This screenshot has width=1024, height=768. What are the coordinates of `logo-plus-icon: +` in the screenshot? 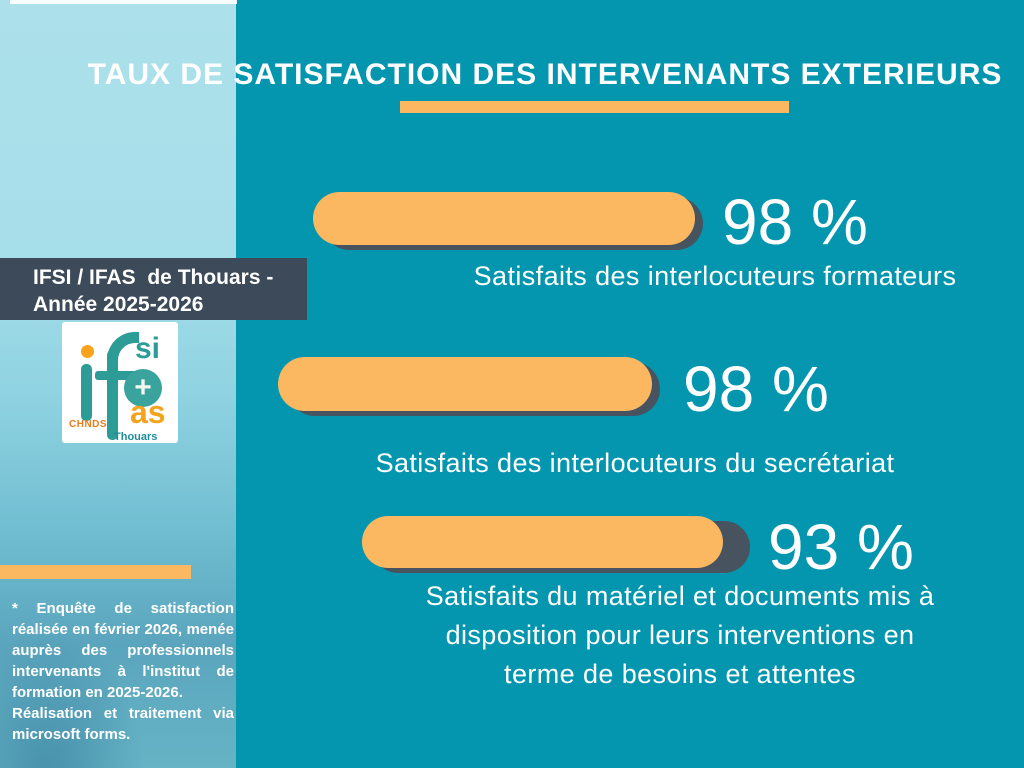 It's located at (143, 388).